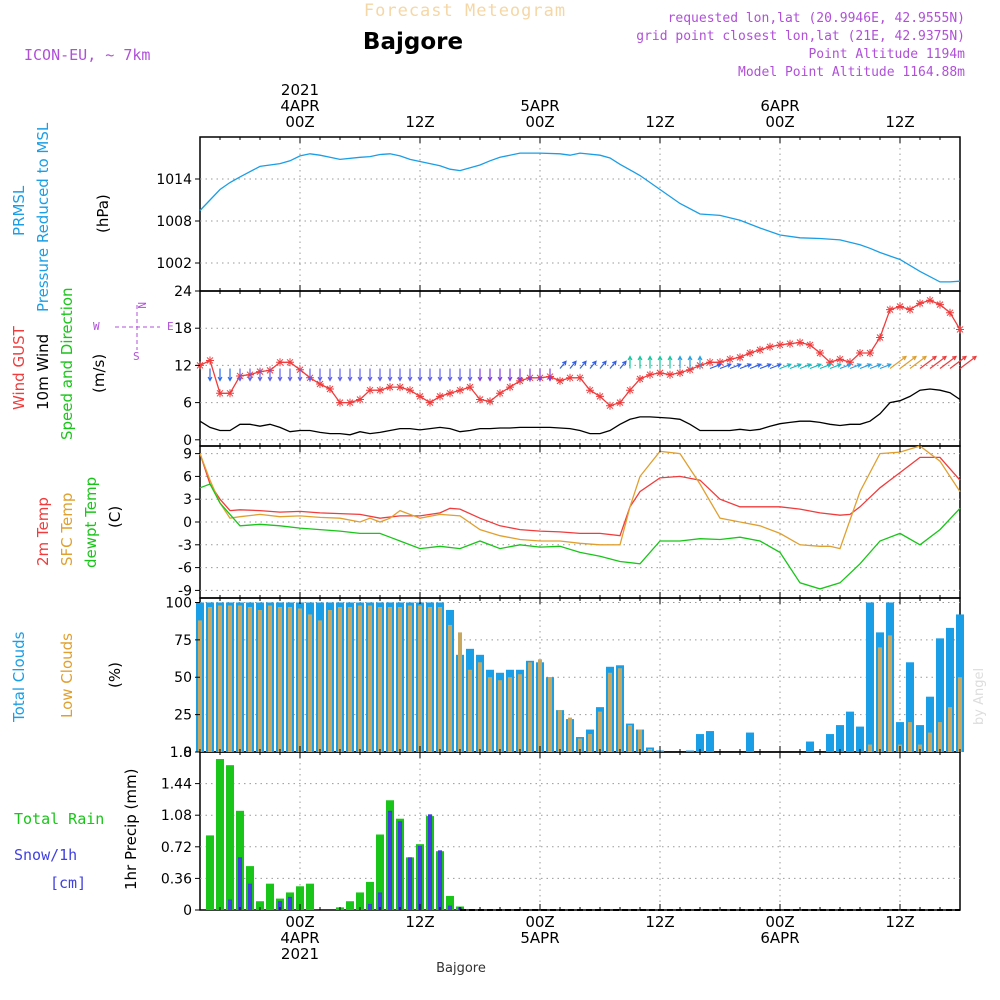 The height and width of the screenshot is (1000, 1000). Describe the element at coordinates (174, 180) in the screenshot. I see `pressure-ytick-label: 1014` at that location.